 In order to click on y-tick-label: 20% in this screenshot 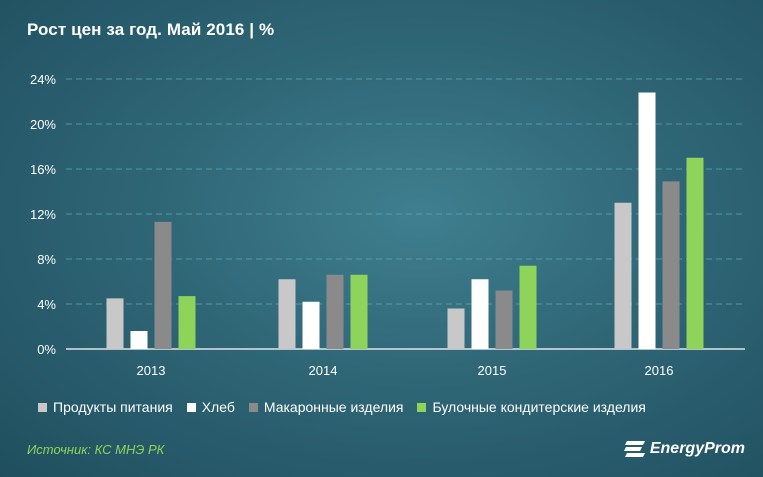, I will do `click(43, 124)`.